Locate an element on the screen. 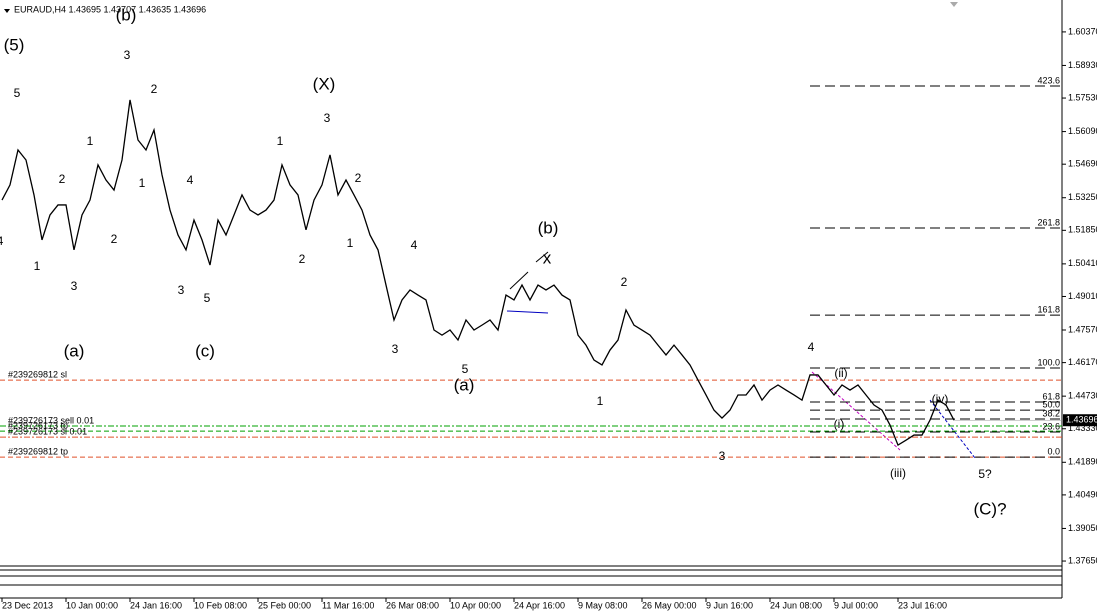 The image size is (1097, 615). menu-arrow is located at coordinates (7, 11).